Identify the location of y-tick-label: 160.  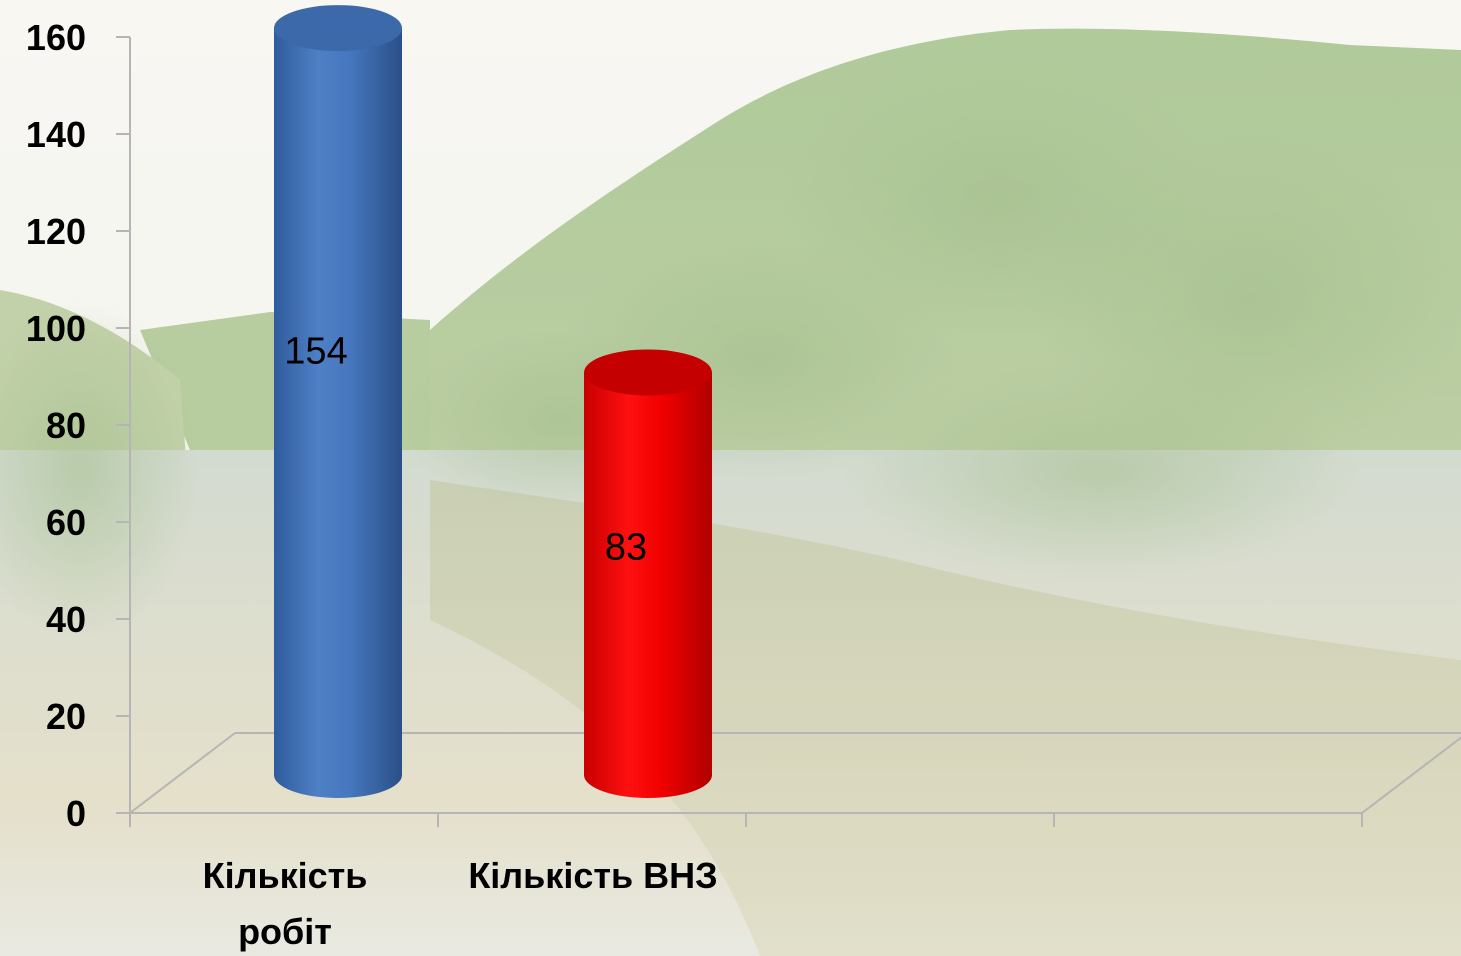
(56, 37).